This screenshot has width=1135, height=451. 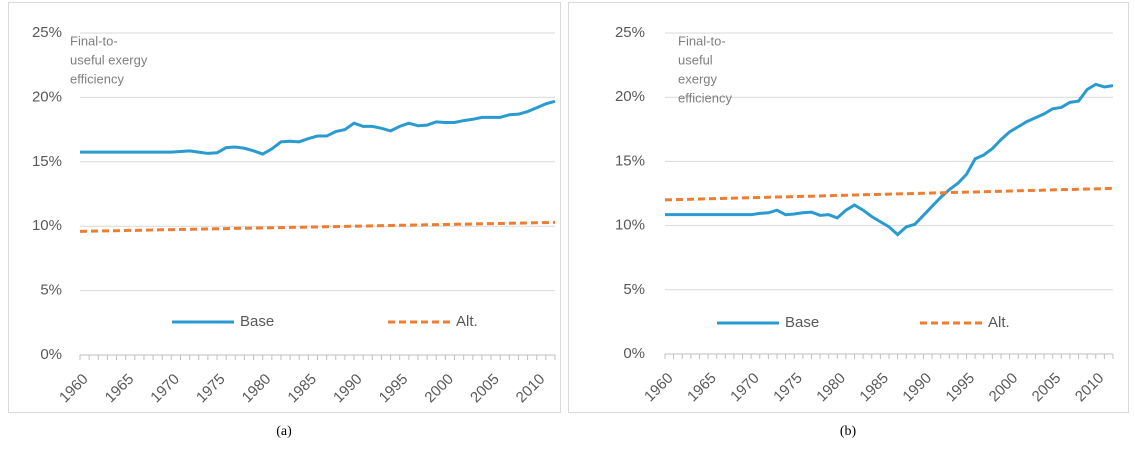 I want to click on annotation: useful, so click(x=695, y=59).